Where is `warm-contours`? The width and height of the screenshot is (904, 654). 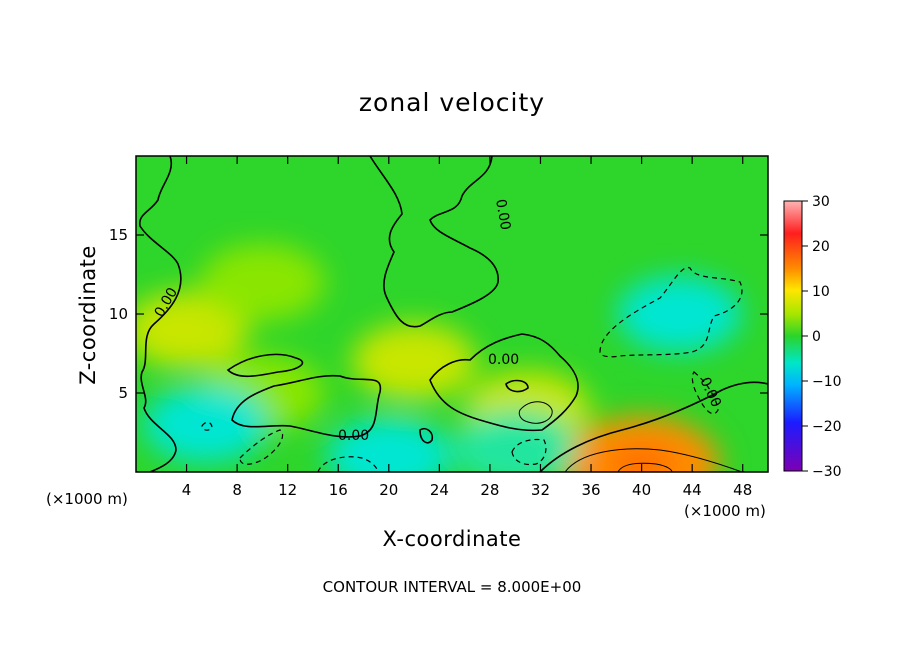 warm-contours is located at coordinates (630, 436).